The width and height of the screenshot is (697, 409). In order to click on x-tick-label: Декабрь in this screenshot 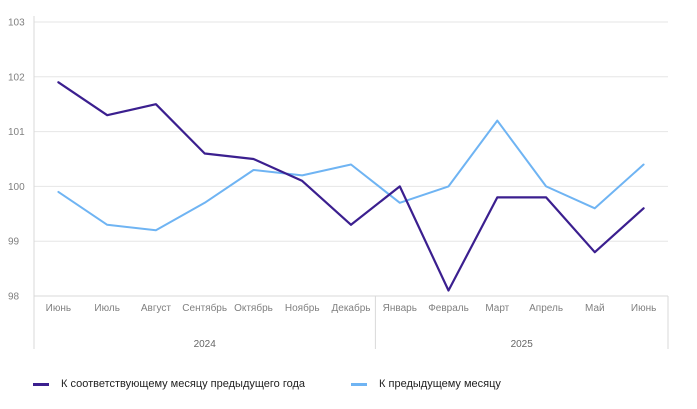, I will do `click(351, 308)`.